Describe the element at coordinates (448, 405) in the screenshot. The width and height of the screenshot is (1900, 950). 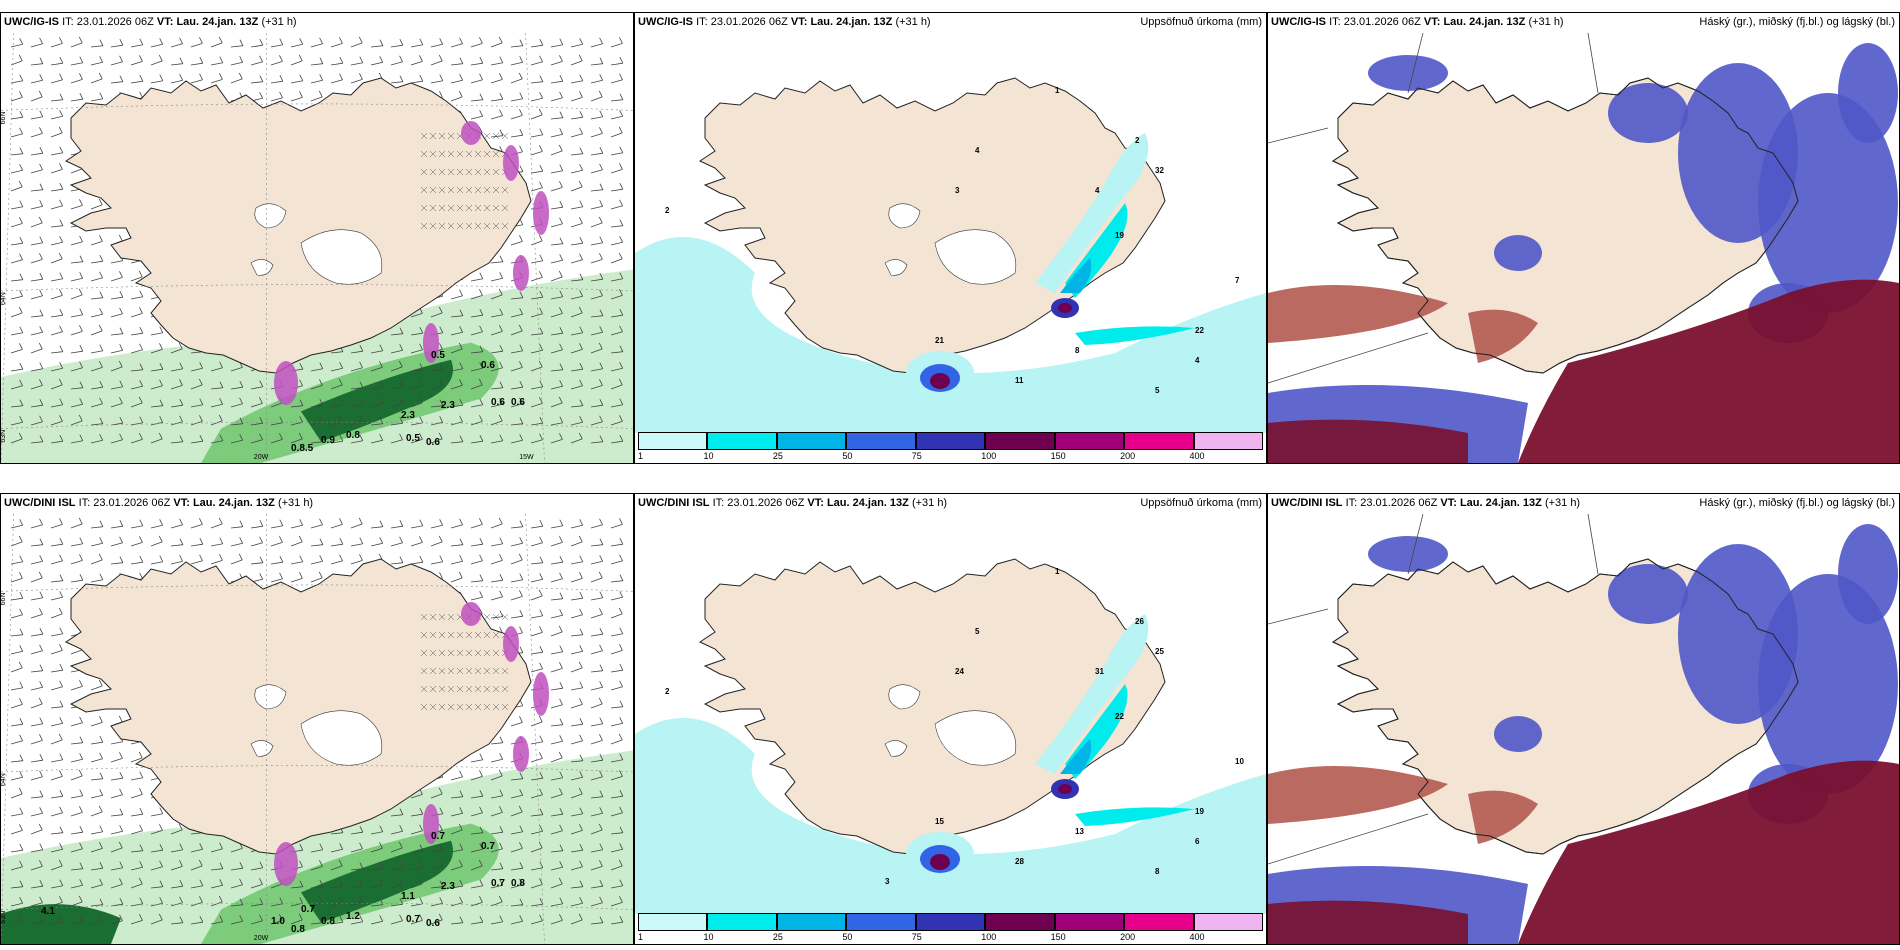
I see `value-label: 2.3` at that location.